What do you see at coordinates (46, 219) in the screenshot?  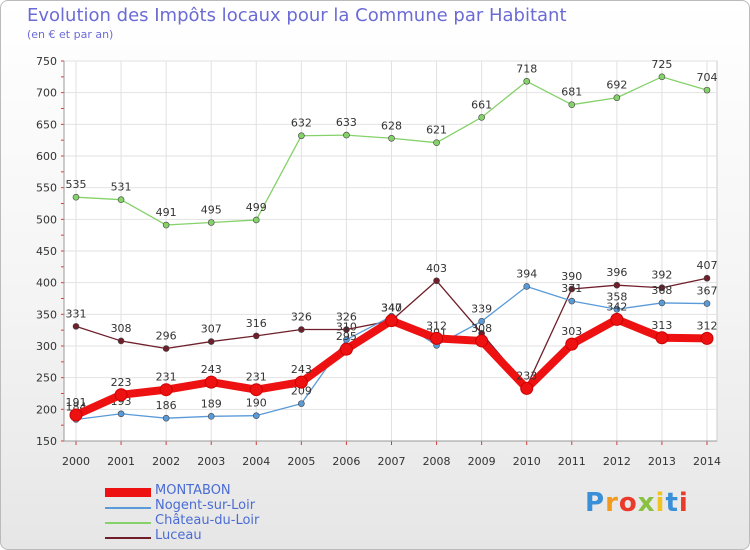 I see `y-tick-label: 500` at bounding box center [46, 219].